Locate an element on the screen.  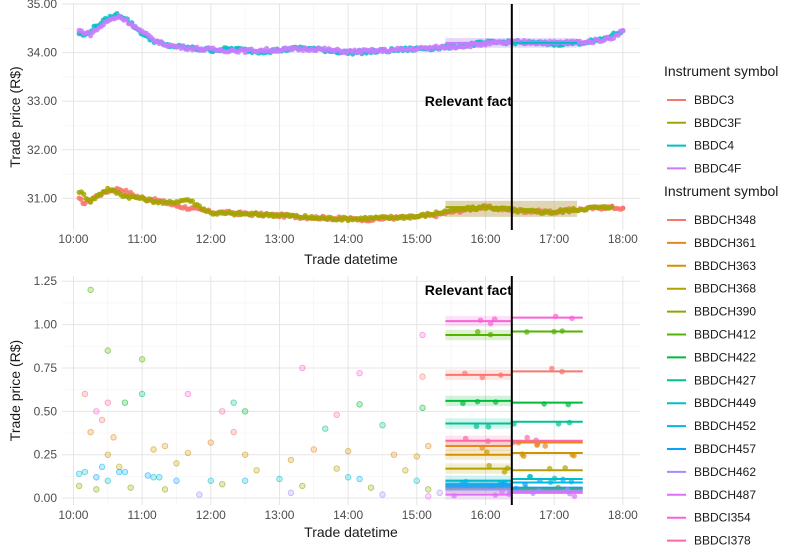
y-axis-title: Trade price (R$) is located at coordinates (15, 116).